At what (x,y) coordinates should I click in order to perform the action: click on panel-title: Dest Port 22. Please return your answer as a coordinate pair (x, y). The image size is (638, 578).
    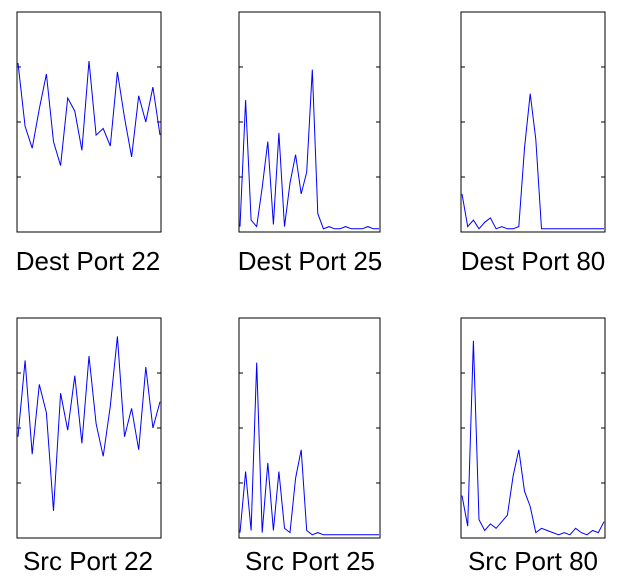
    Looking at the image, I should click on (88, 261).